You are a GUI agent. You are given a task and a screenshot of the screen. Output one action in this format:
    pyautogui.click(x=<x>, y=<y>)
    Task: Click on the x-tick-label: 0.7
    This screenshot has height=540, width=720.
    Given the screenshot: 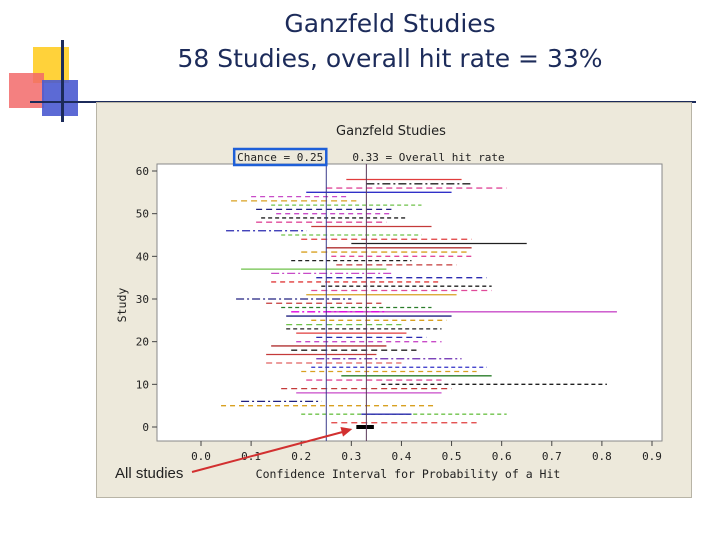 What is the action you would take?
    pyautogui.click(x=552, y=456)
    